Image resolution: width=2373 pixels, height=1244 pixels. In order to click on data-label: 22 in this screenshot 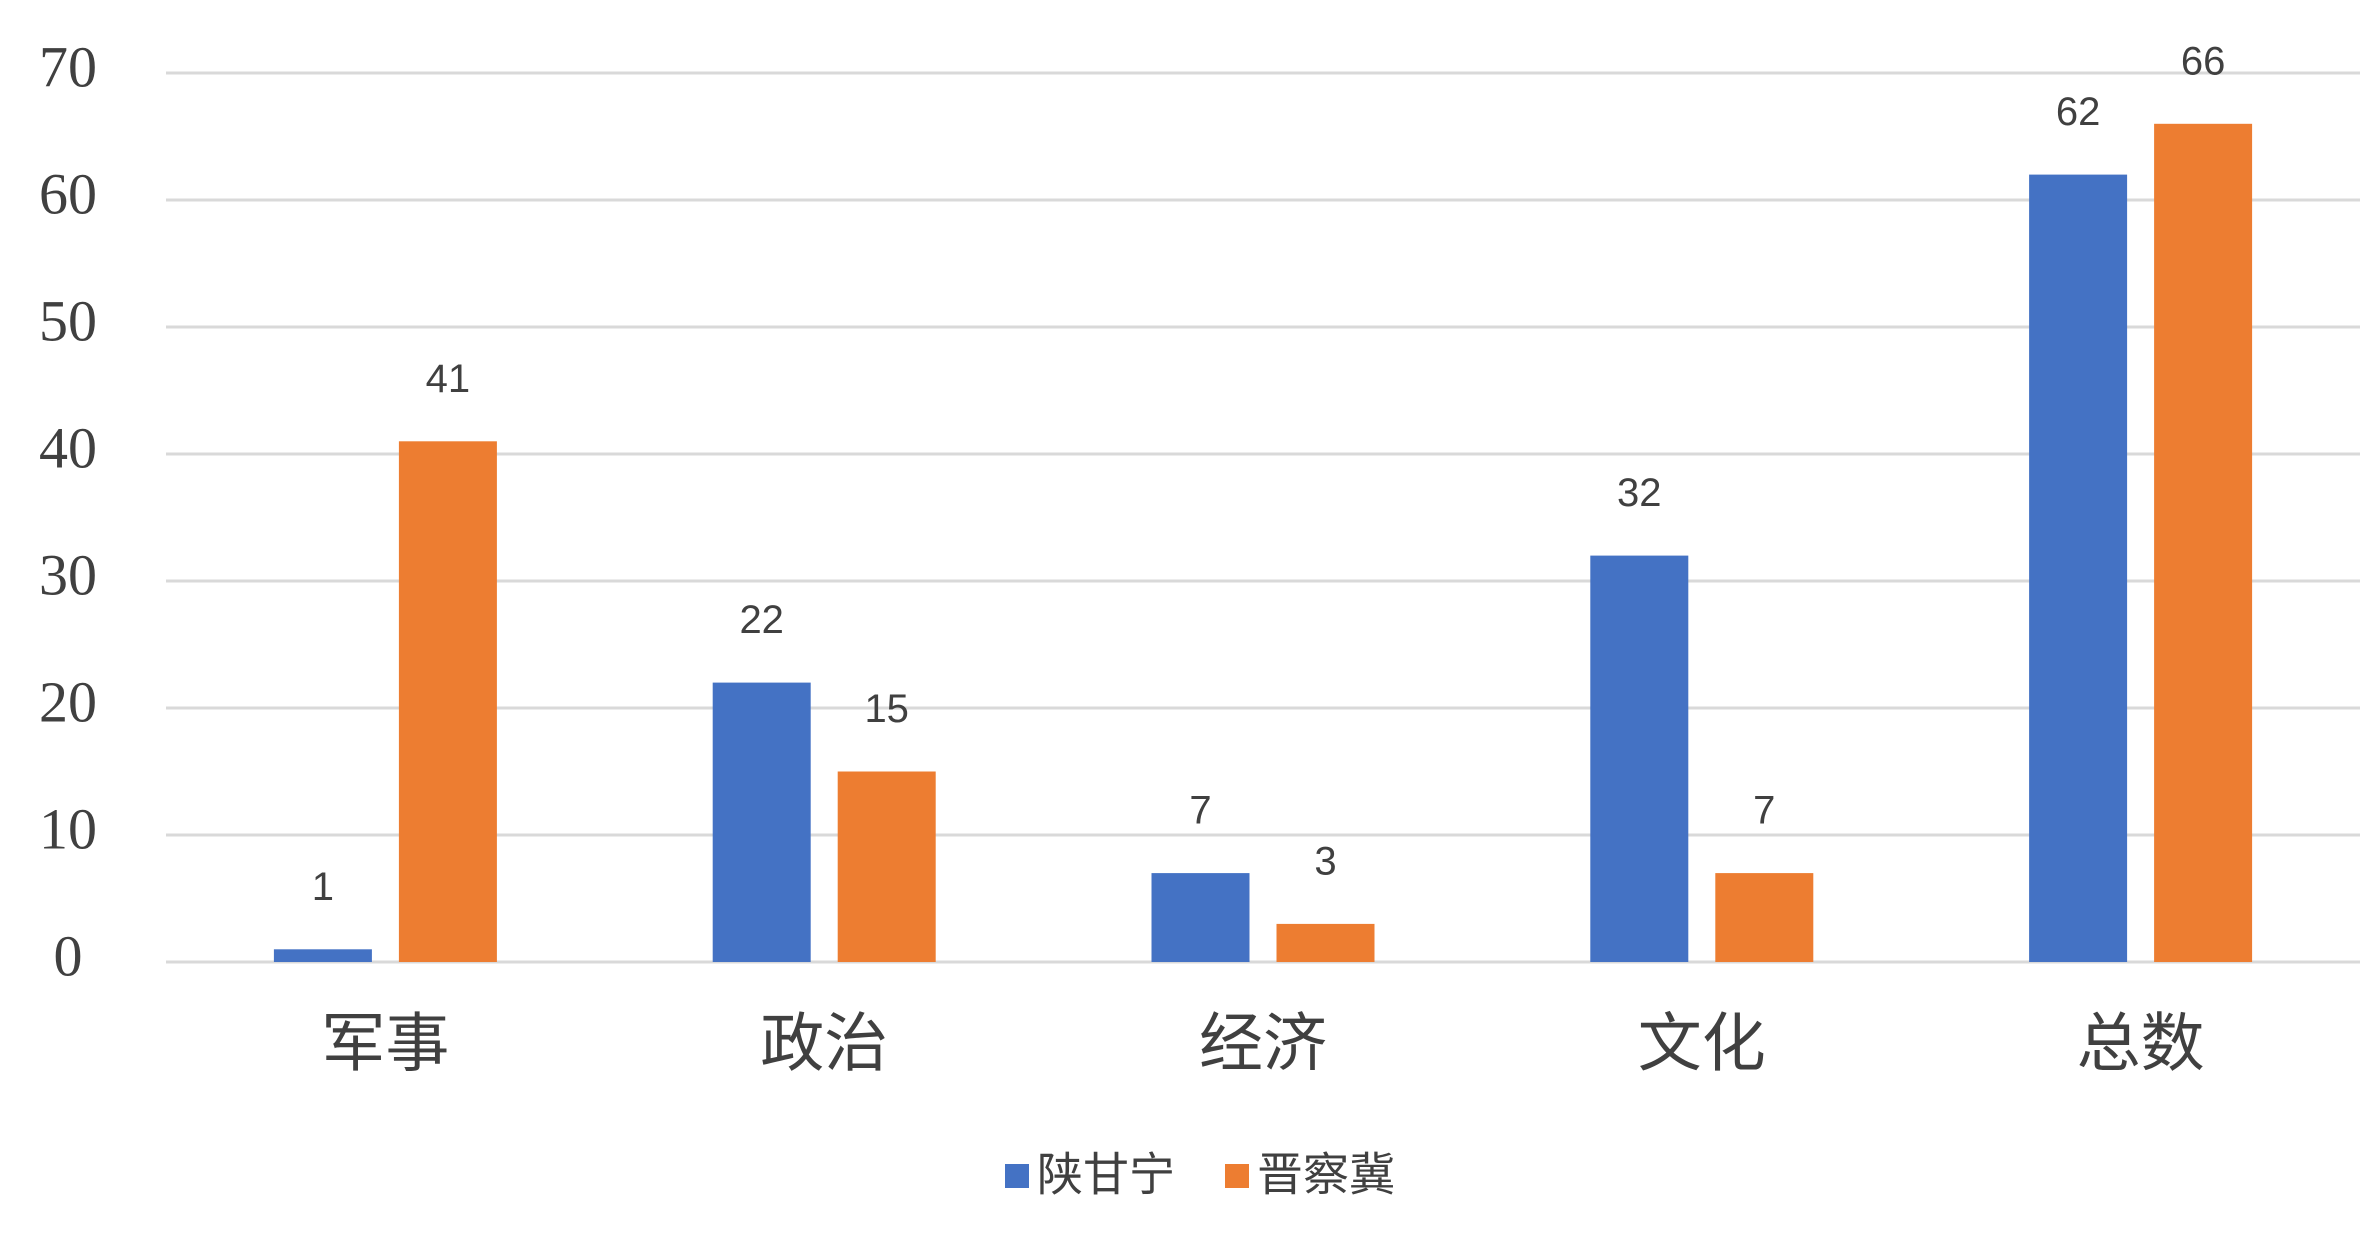, I will do `click(761, 620)`.